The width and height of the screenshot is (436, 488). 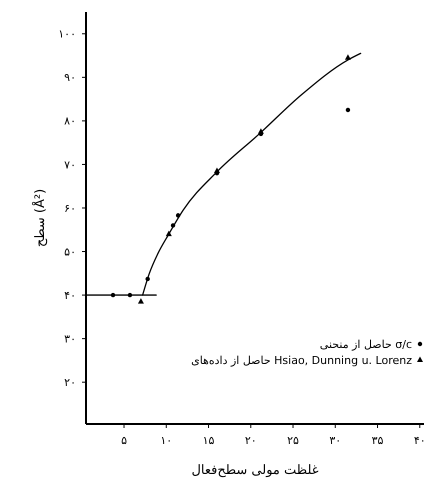 I want to click on x-tick-label: ۲۰, so click(x=250, y=440).